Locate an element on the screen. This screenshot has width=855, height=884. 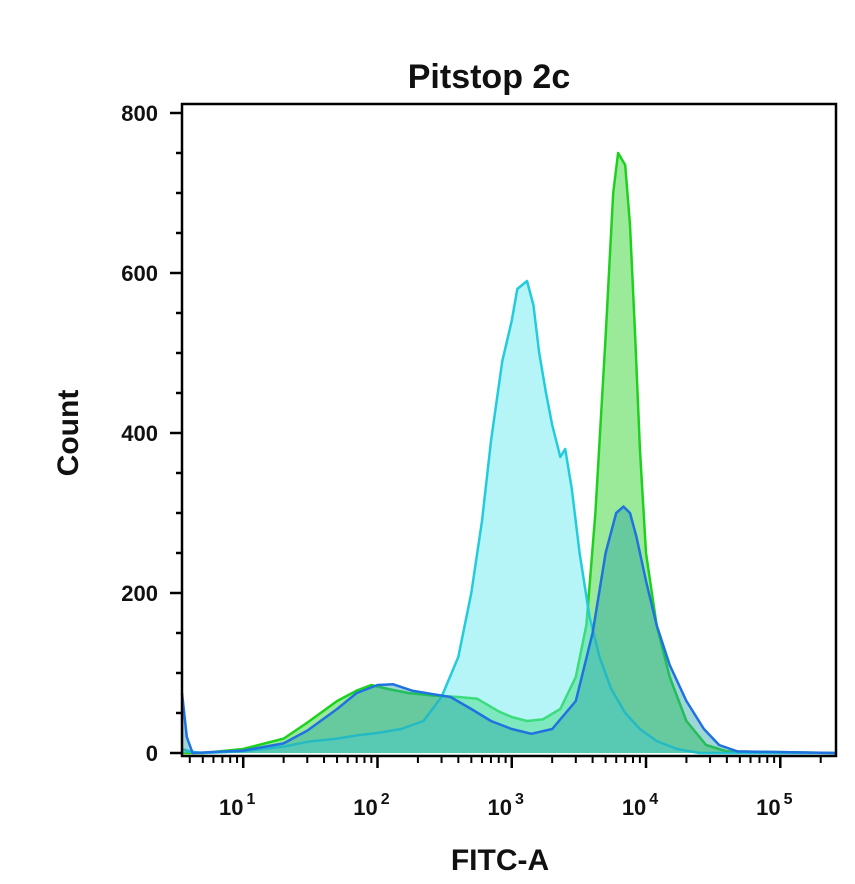
x-tick-label: 10 1 is located at coordinates (237, 805).